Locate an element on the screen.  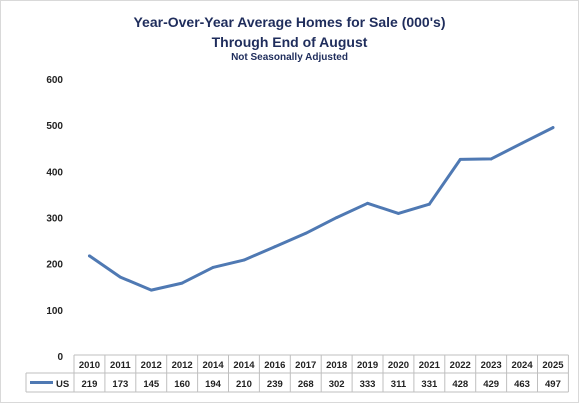
data-table-value: 239 is located at coordinates (275, 384).